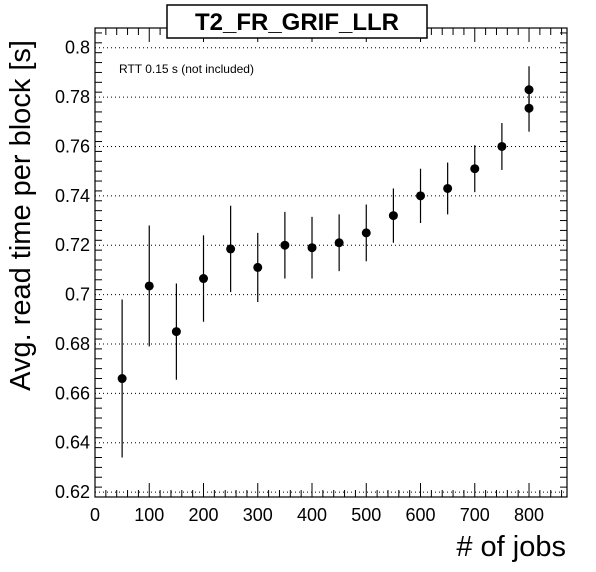 This screenshot has height=572, width=596. I want to click on y-axis-title: Avg. read time per block [s], so click(21, 215).